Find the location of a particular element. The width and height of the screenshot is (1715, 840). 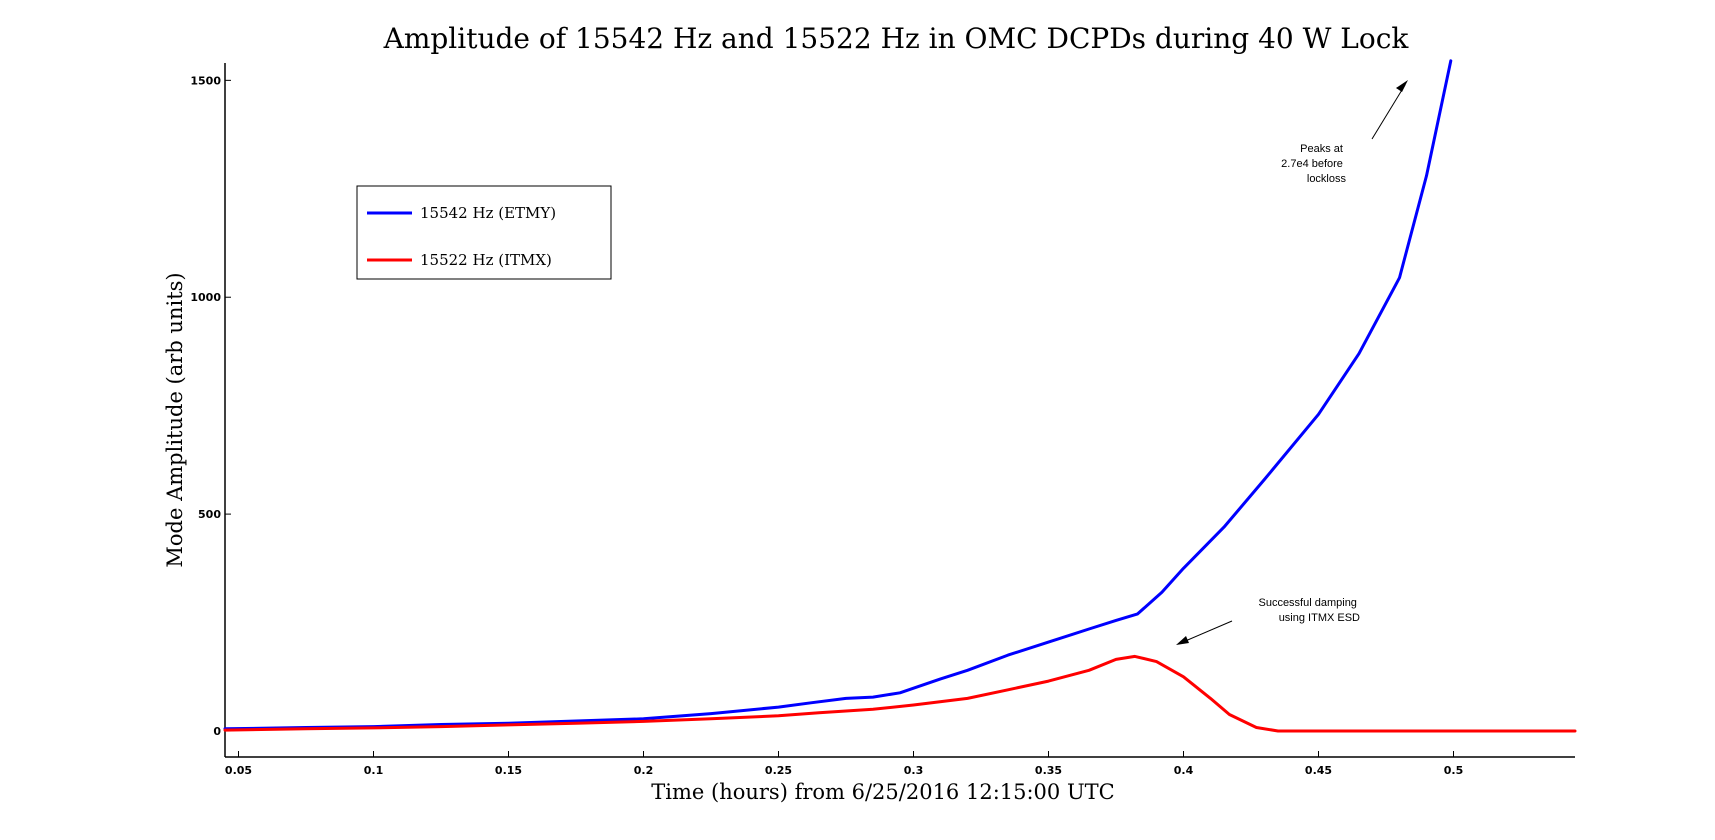

x-axis-label: Time (hours) from 6/25/2016 12:15:00 UTC is located at coordinates (882, 792).